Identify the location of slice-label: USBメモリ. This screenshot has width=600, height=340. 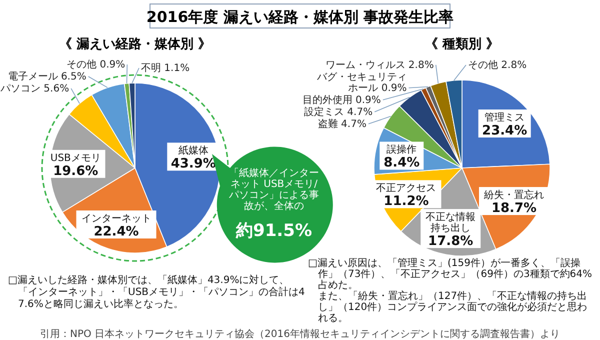
(75, 158).